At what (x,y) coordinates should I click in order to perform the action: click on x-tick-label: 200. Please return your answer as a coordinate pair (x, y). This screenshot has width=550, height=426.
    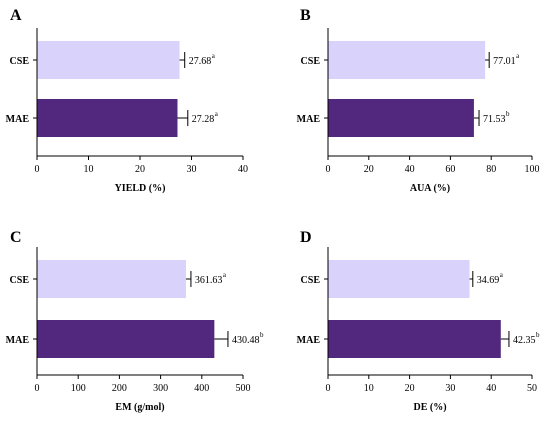
    Looking at the image, I should click on (119, 388).